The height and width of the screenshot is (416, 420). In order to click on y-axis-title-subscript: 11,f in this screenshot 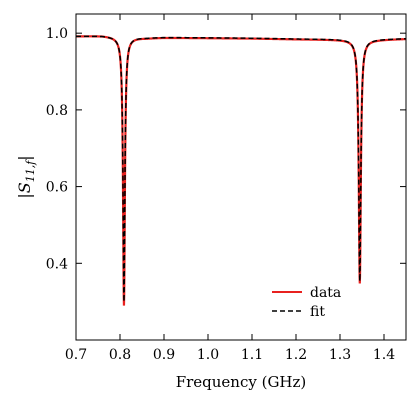, I will do `click(30, 170)`.